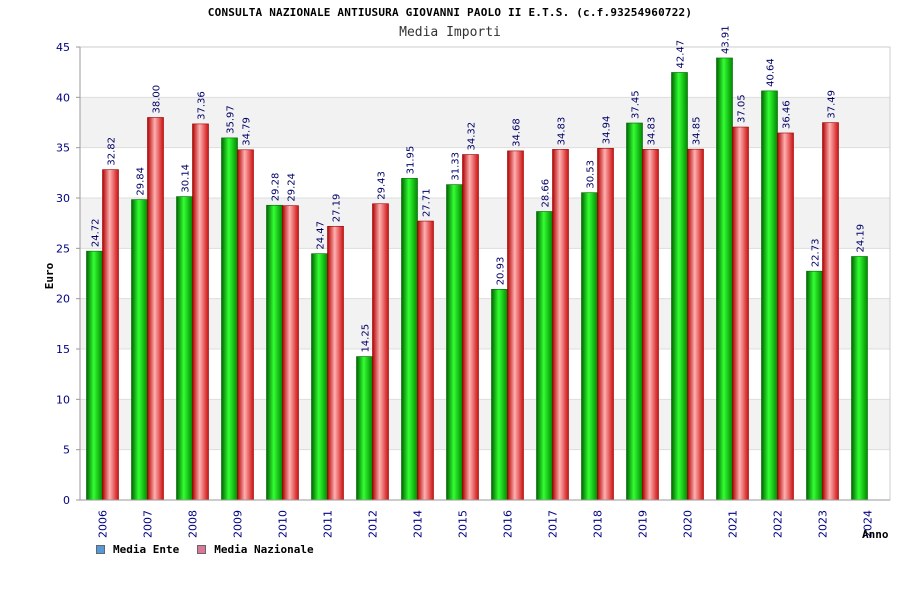 This screenshot has height=600, width=900. I want to click on y-tick-label: 45, so click(63, 47).